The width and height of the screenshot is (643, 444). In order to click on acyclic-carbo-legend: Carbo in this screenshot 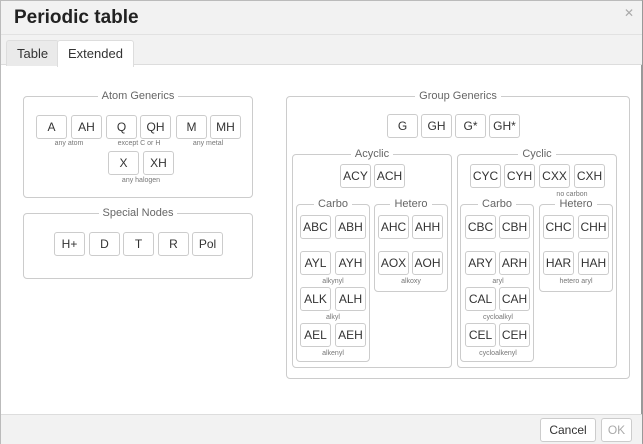, I will do `click(333, 204)`.